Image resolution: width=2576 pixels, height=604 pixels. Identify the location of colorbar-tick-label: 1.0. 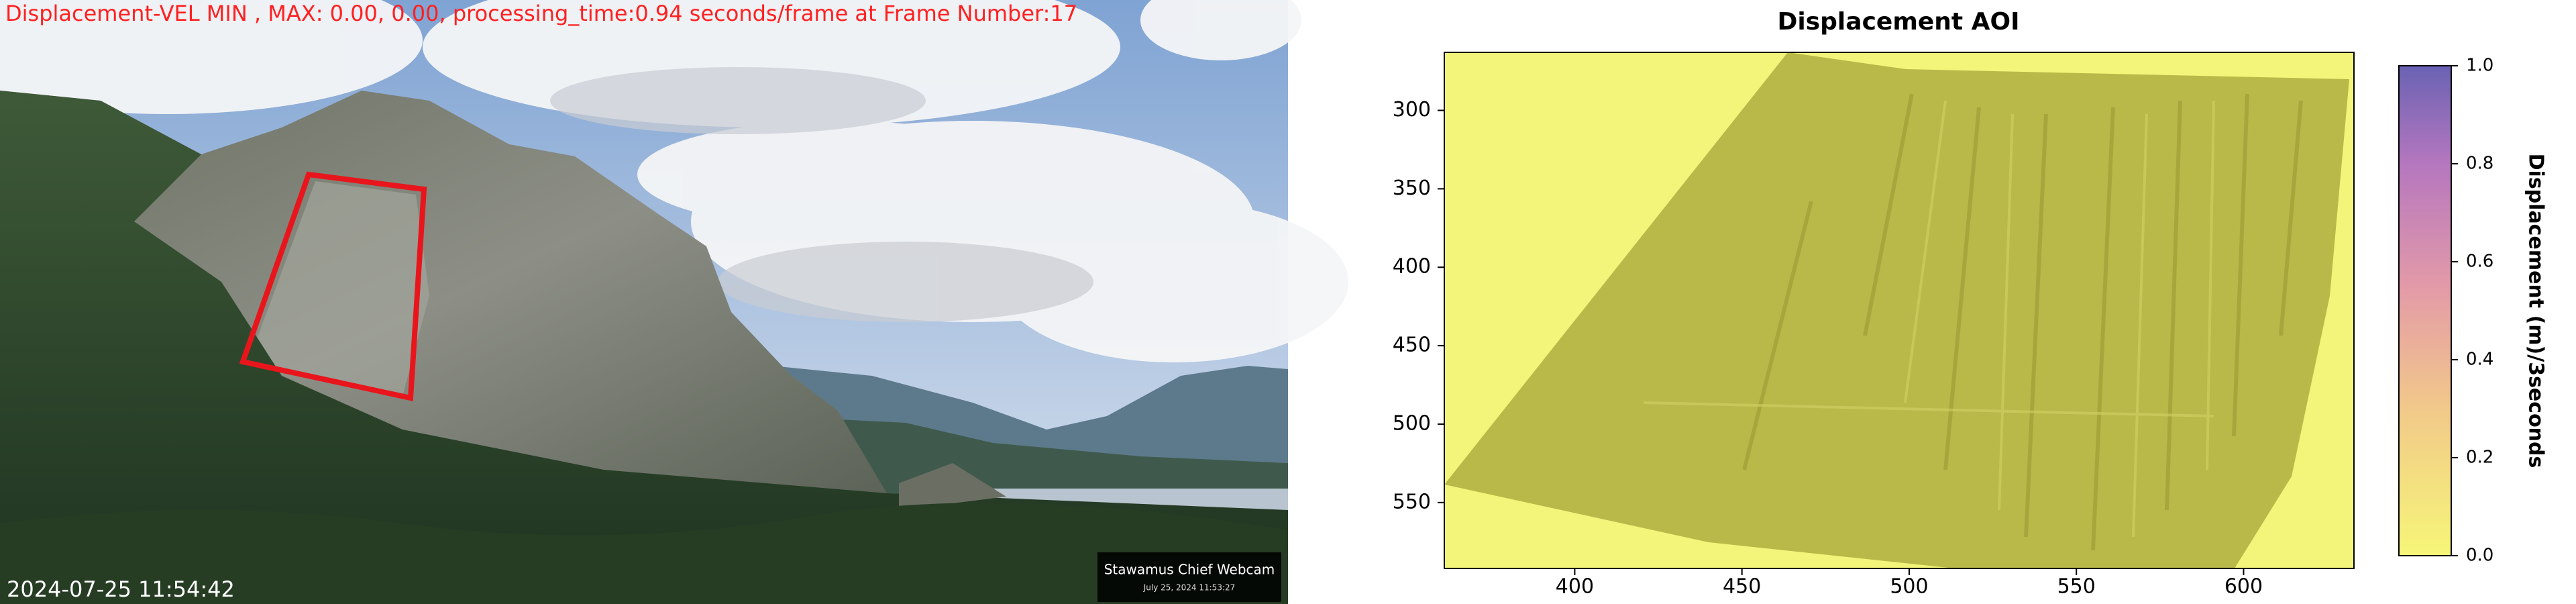
(2479, 66).